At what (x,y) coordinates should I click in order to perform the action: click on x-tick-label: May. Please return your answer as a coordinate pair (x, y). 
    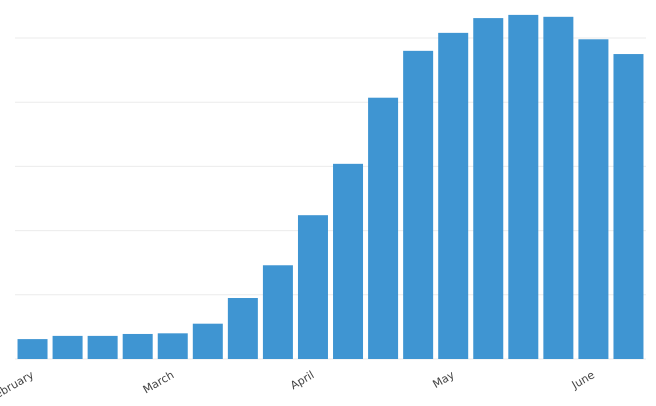
    Looking at the image, I should click on (443, 379).